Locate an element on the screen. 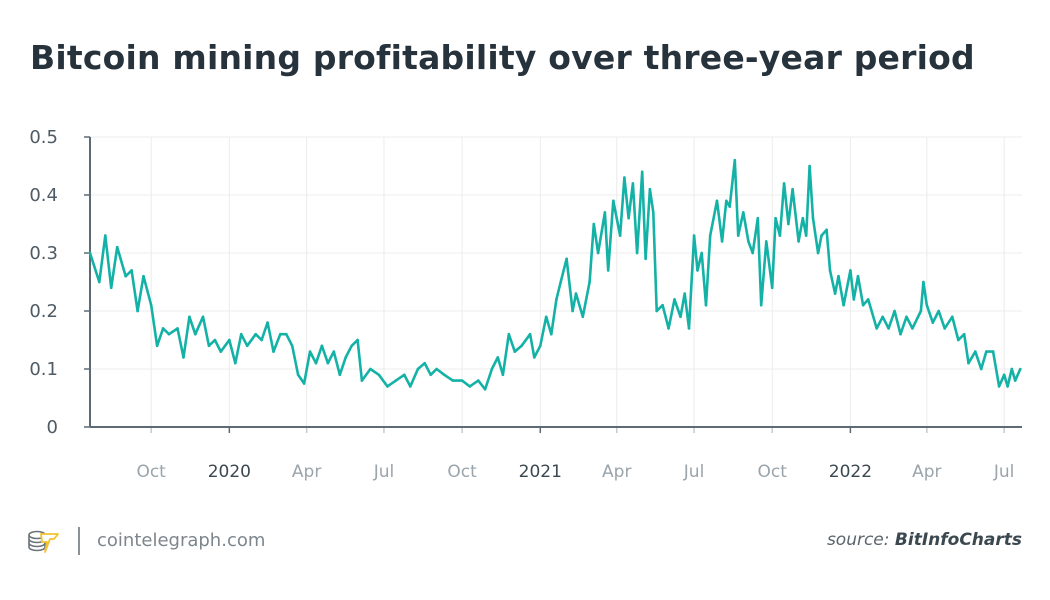 The image size is (1050, 600). y-tick-label: 0 is located at coordinates (52, 427).